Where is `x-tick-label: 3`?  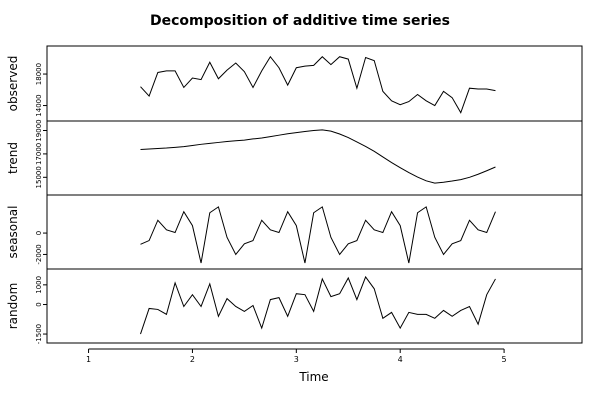 x-tick-label: 3 is located at coordinates (296, 359).